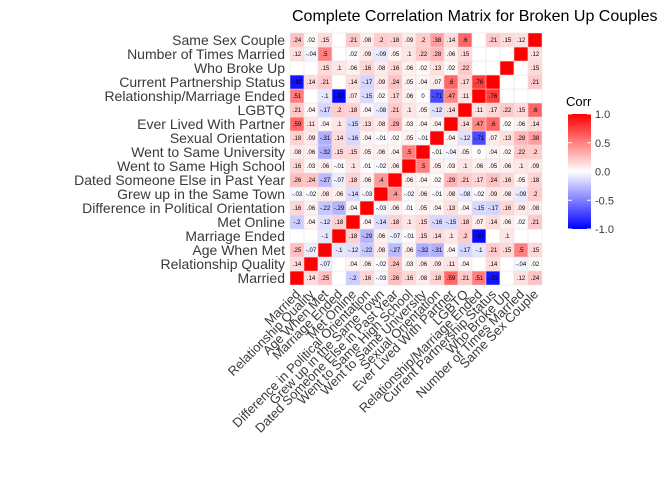 The image size is (672, 480). Describe the element at coordinates (353, 167) in the screenshot. I see `cell-value-label: .1` at that location.